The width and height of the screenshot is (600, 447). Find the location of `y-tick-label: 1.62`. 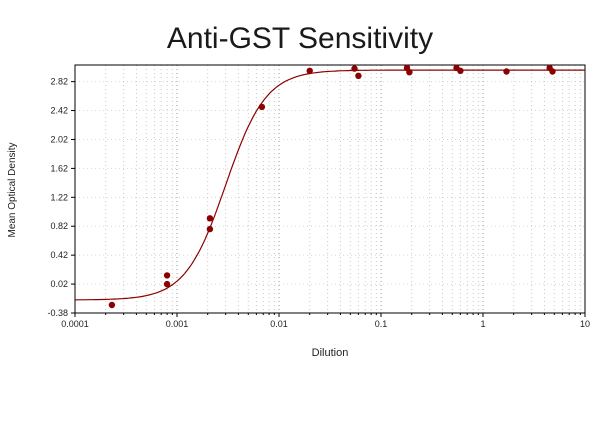

y-tick-label: 1.62 is located at coordinates (59, 168).